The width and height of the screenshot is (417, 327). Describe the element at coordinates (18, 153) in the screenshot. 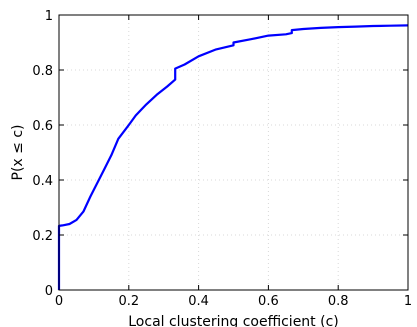

I see `y-axis-label: P(x ≤ c)` at that location.